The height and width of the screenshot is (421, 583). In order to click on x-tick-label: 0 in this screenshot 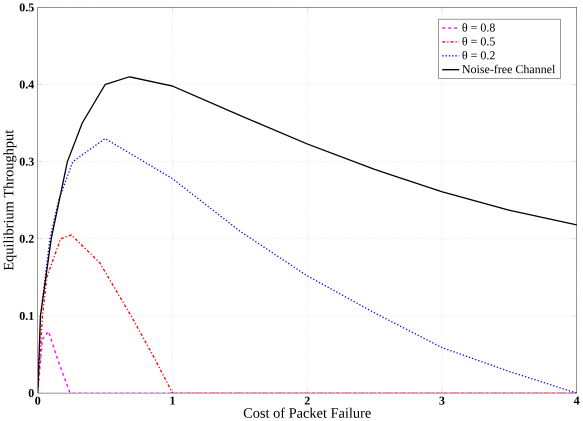, I will do `click(37, 400)`.